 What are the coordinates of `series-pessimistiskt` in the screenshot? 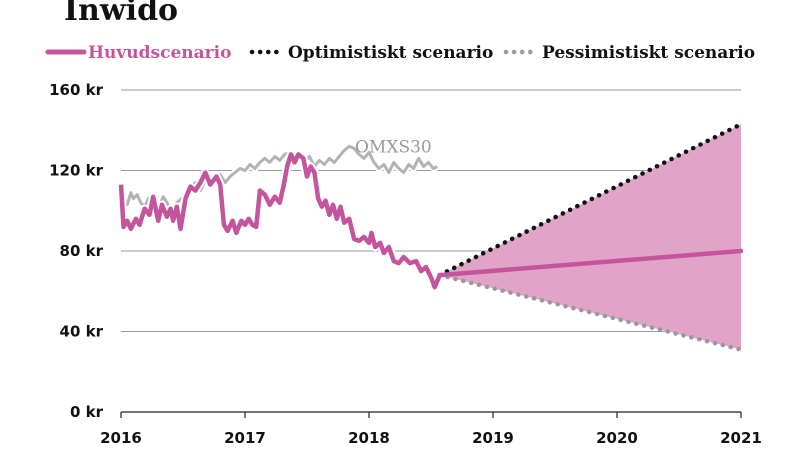 It's located at (590, 312).